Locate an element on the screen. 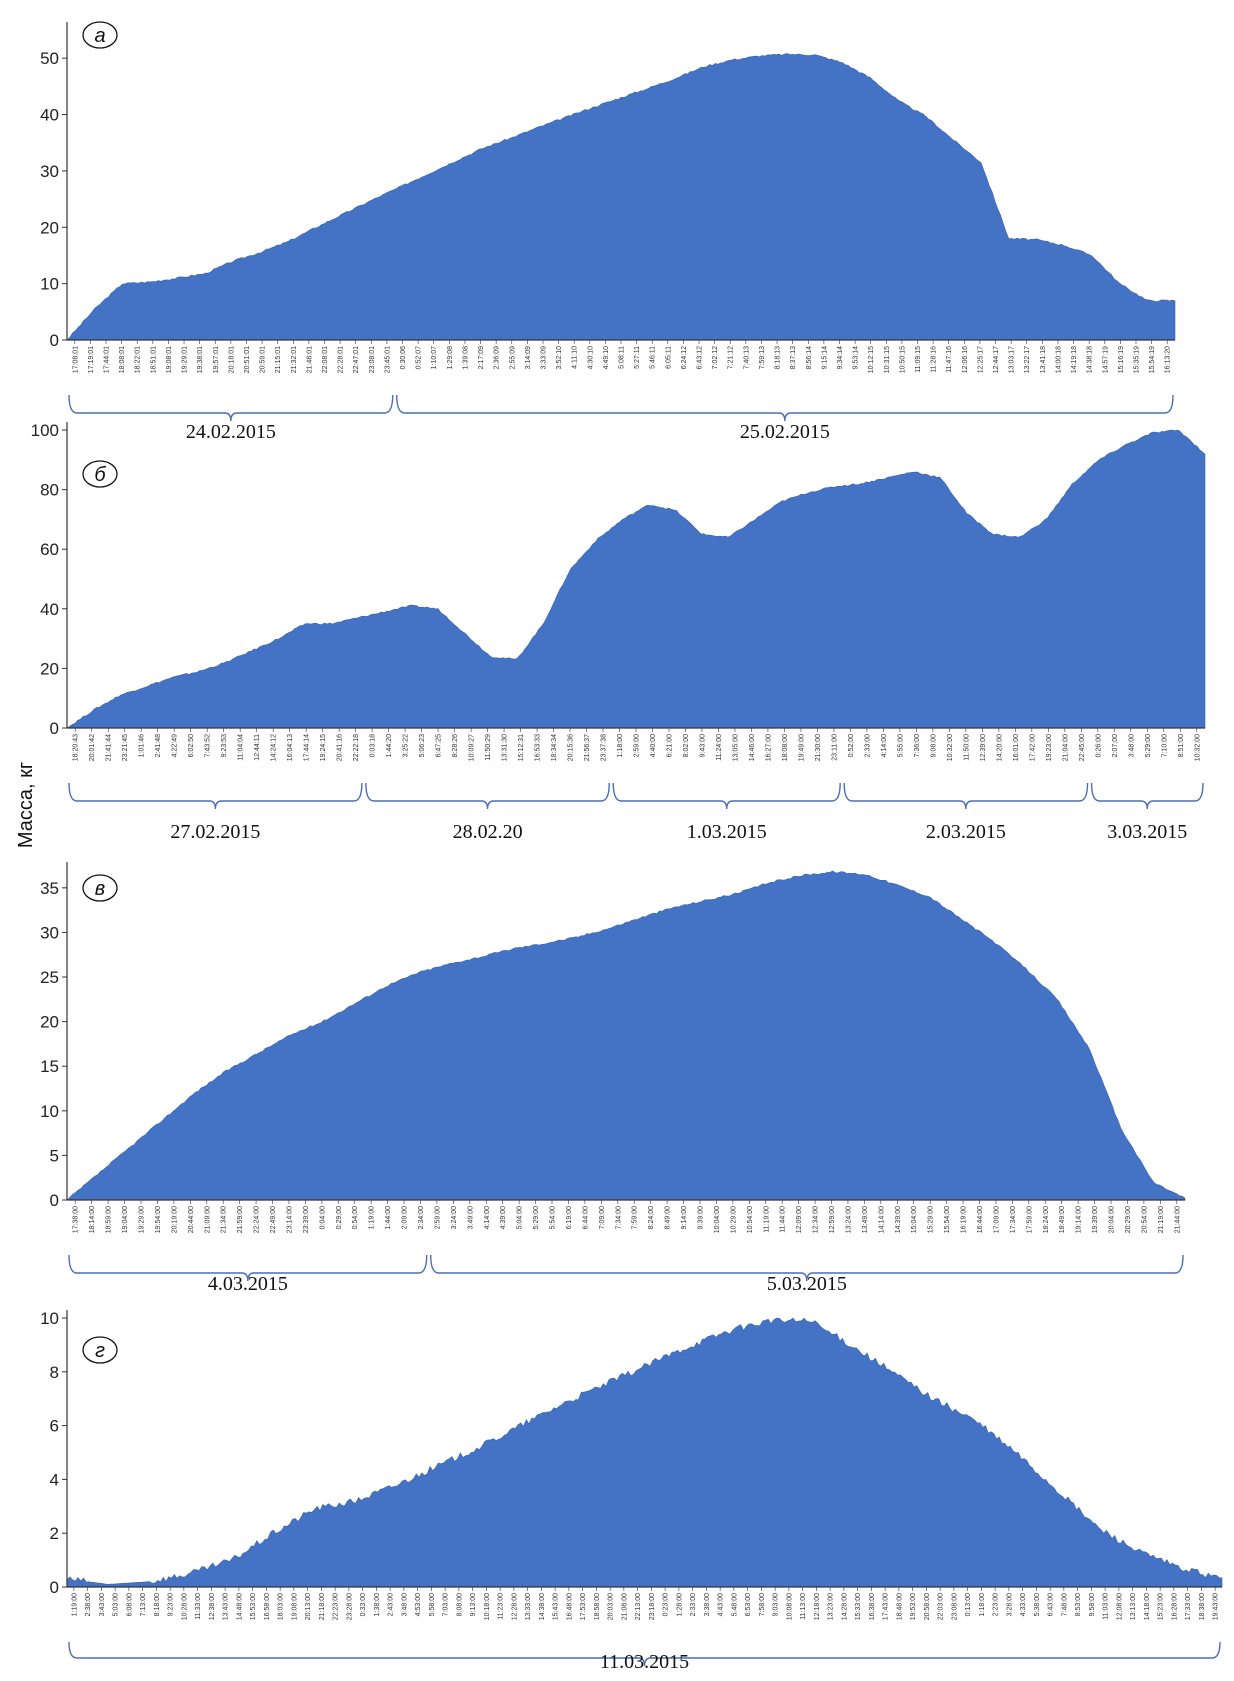 This screenshot has height=1681, width=1234. x-tick-label: 13:33:00 is located at coordinates (528, 1606).